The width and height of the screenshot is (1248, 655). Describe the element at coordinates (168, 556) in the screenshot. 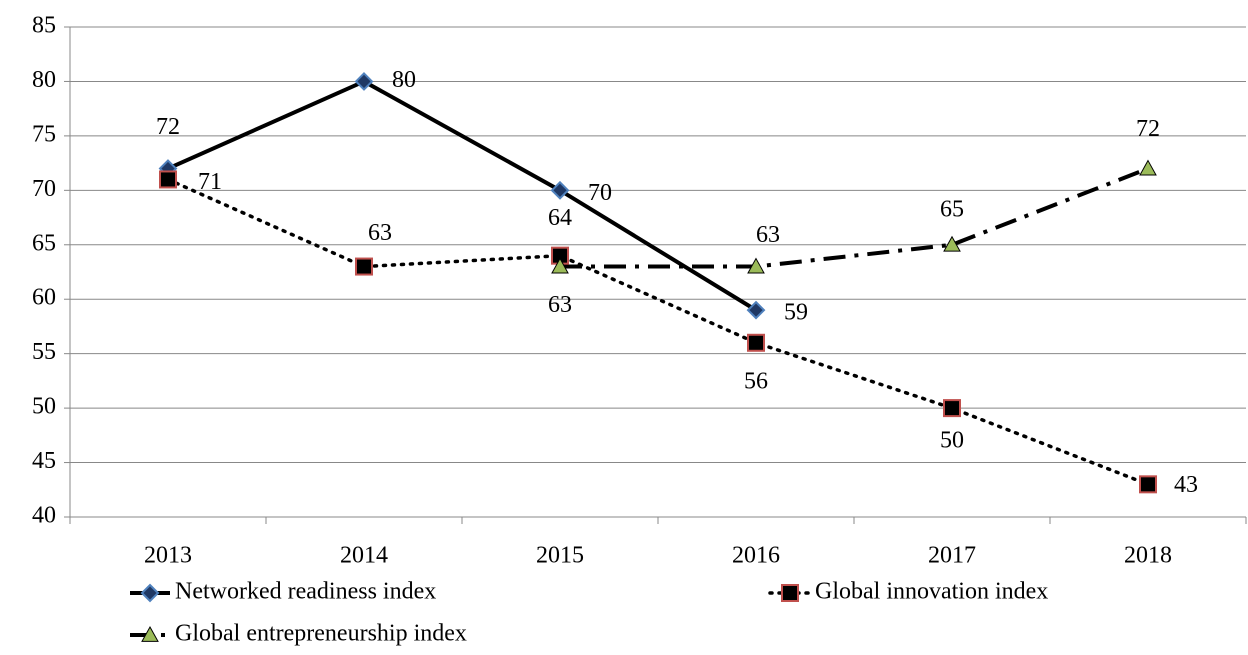

I see `x-tick-label: 2013` at that location.